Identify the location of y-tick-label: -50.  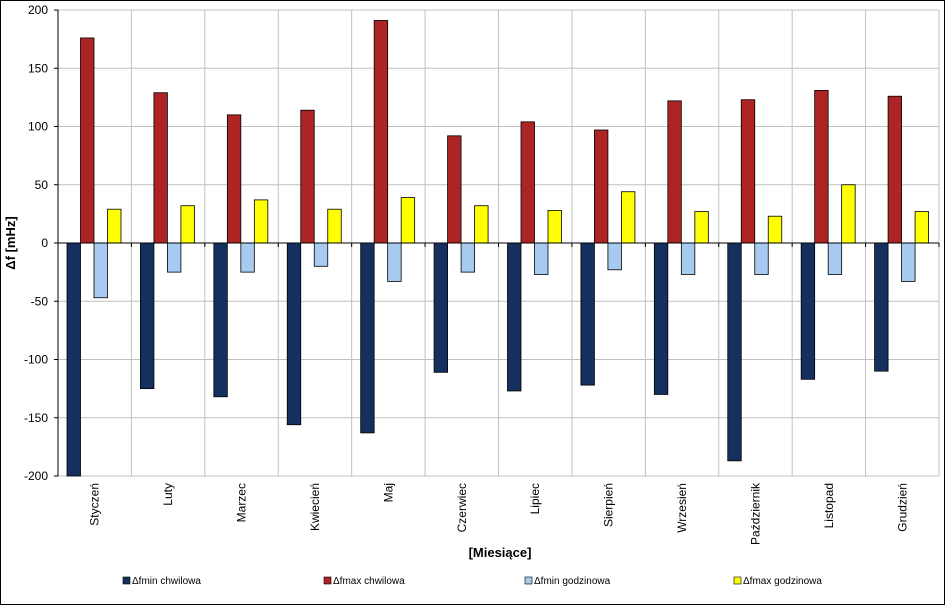
(40, 301).